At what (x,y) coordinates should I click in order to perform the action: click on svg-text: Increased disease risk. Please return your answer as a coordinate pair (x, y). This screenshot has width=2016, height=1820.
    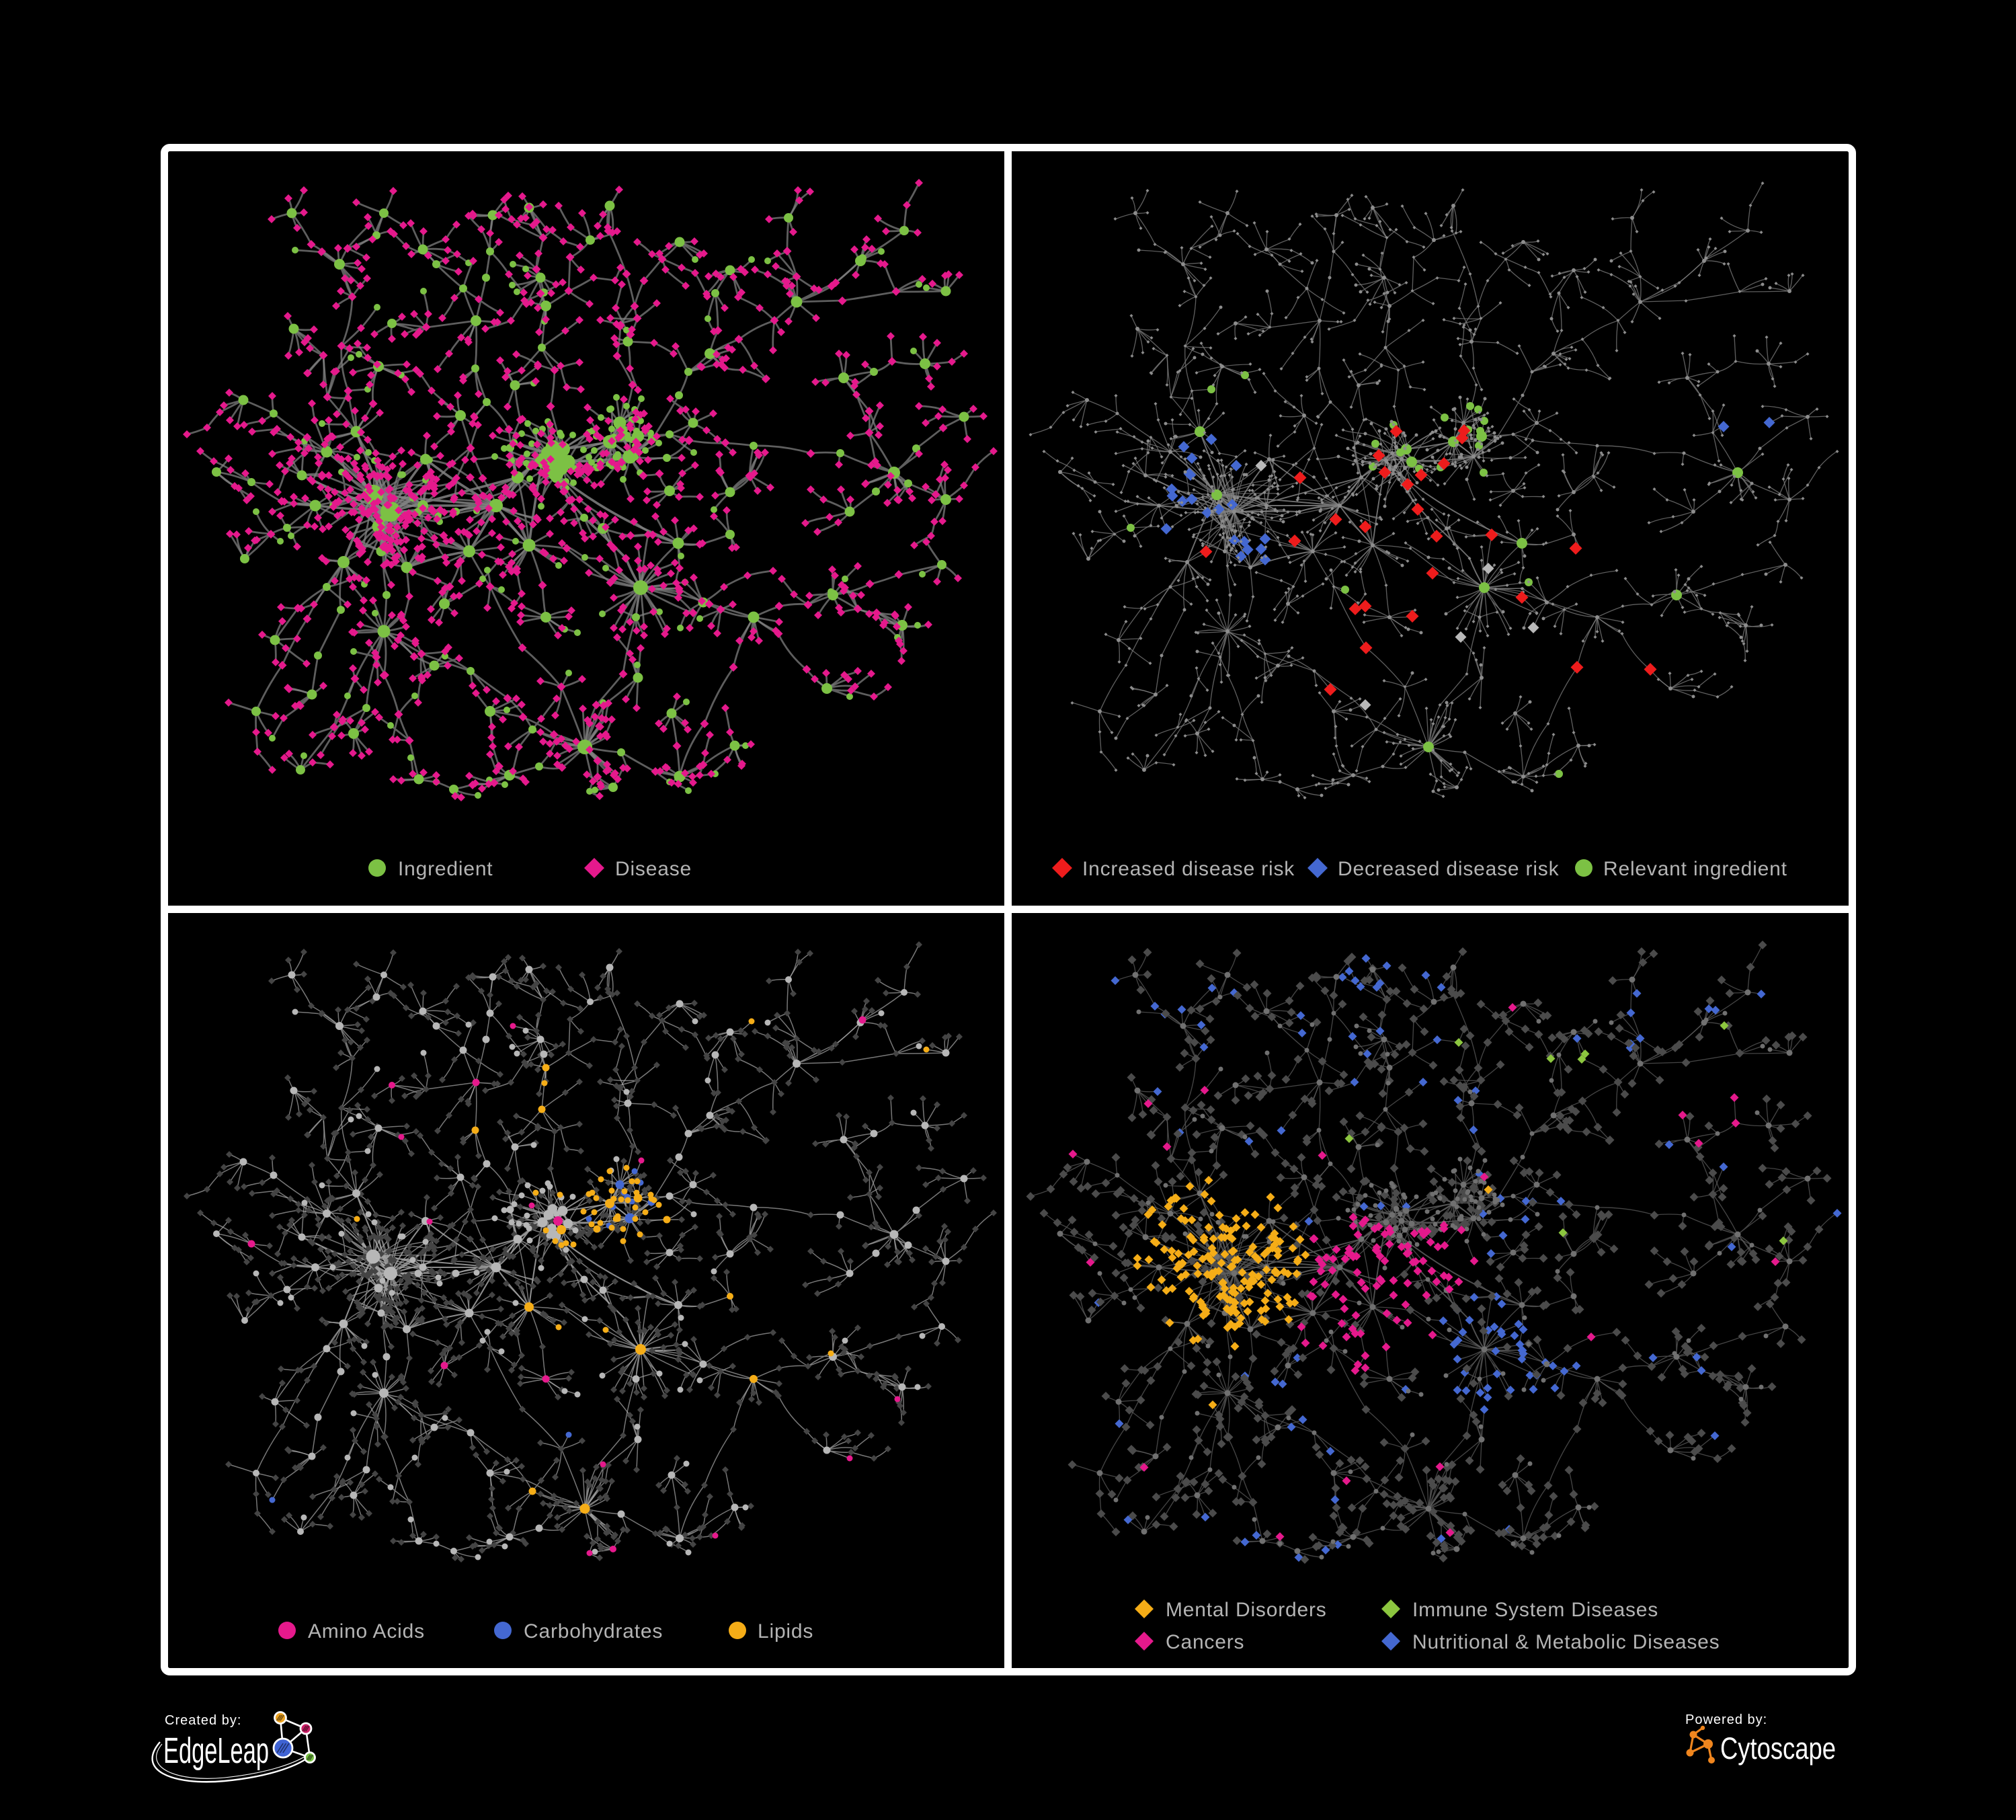
    Looking at the image, I should click on (1188, 869).